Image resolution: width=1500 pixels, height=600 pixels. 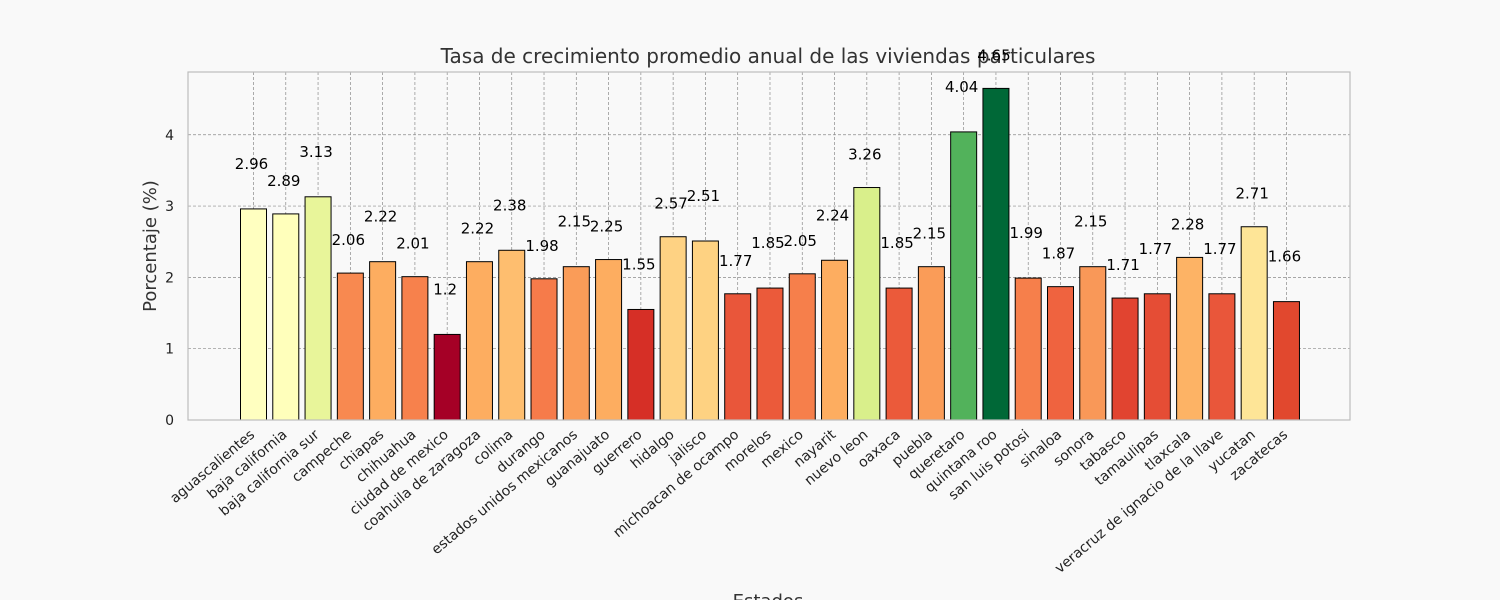 I want to click on y-tick-label: 1, so click(x=169, y=350).